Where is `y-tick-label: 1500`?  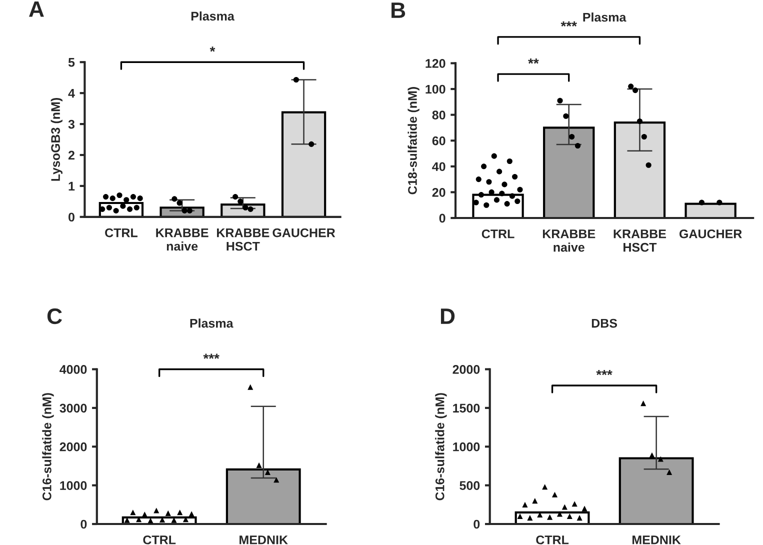 y-tick-label: 1500 is located at coordinates (466, 408).